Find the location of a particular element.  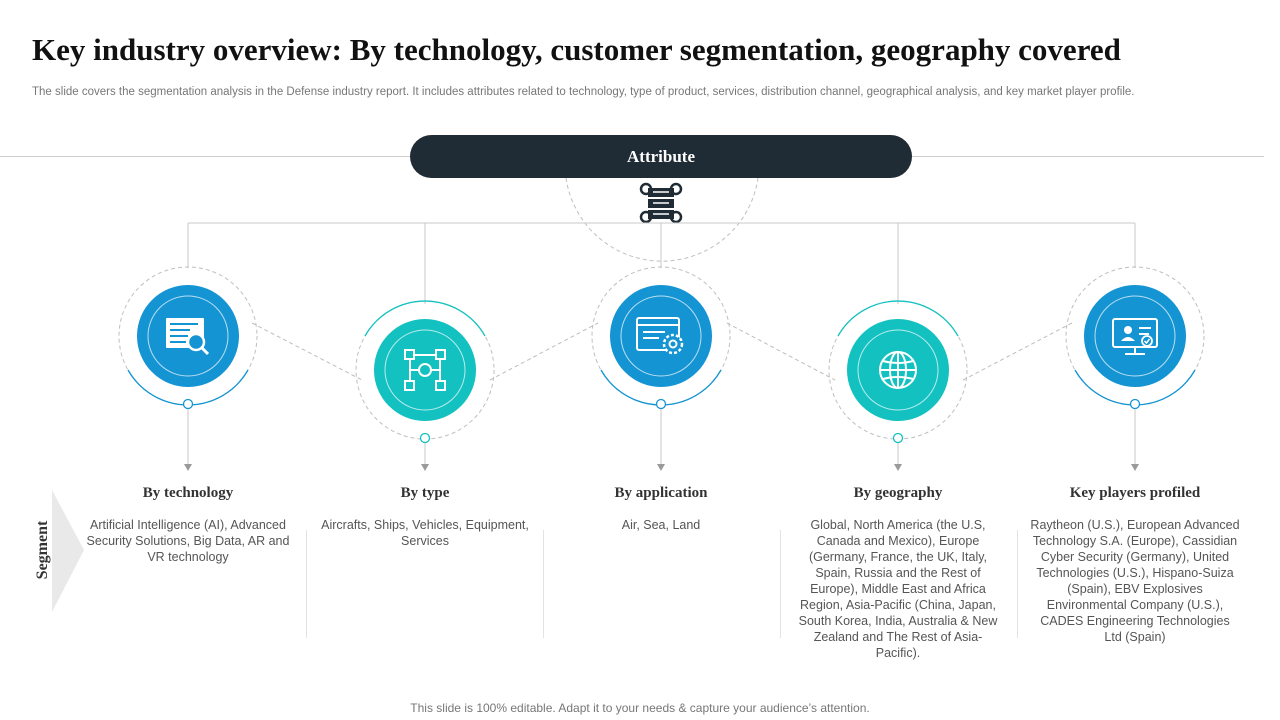

segment-node-geography is located at coordinates (898, 385).